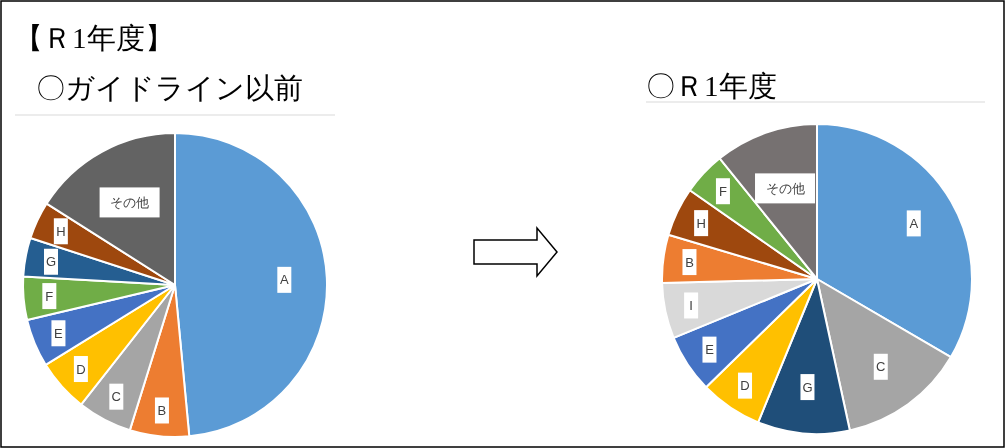 The image size is (1005, 448). I want to click on slice-label: I, so click(691, 305).